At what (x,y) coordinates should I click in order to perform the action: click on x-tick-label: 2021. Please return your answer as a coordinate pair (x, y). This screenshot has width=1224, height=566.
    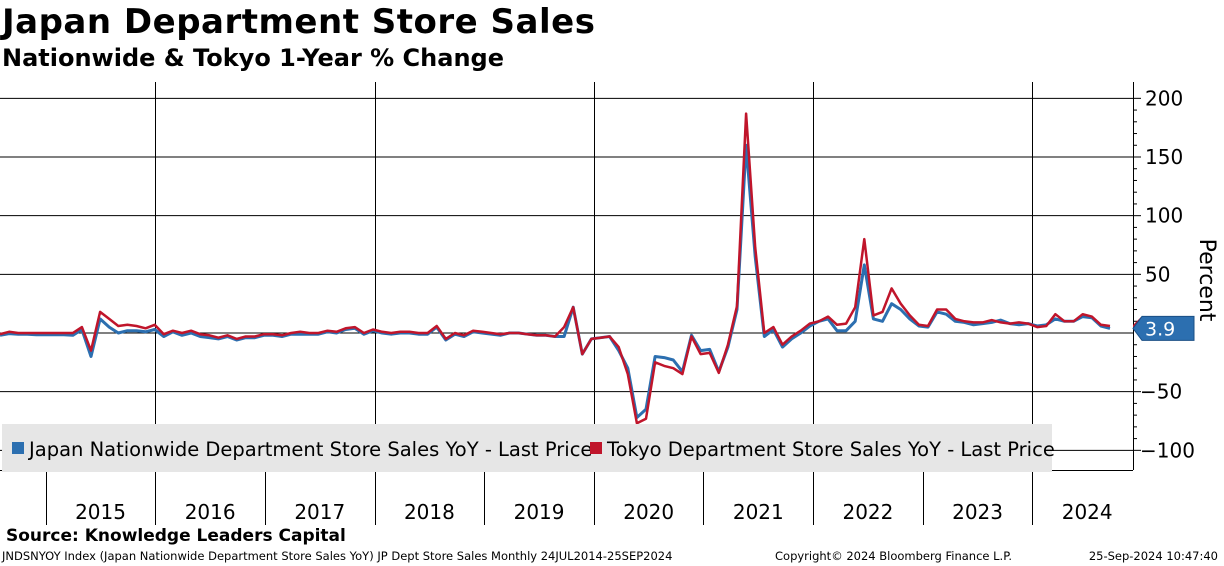
    Looking at the image, I should click on (758, 512).